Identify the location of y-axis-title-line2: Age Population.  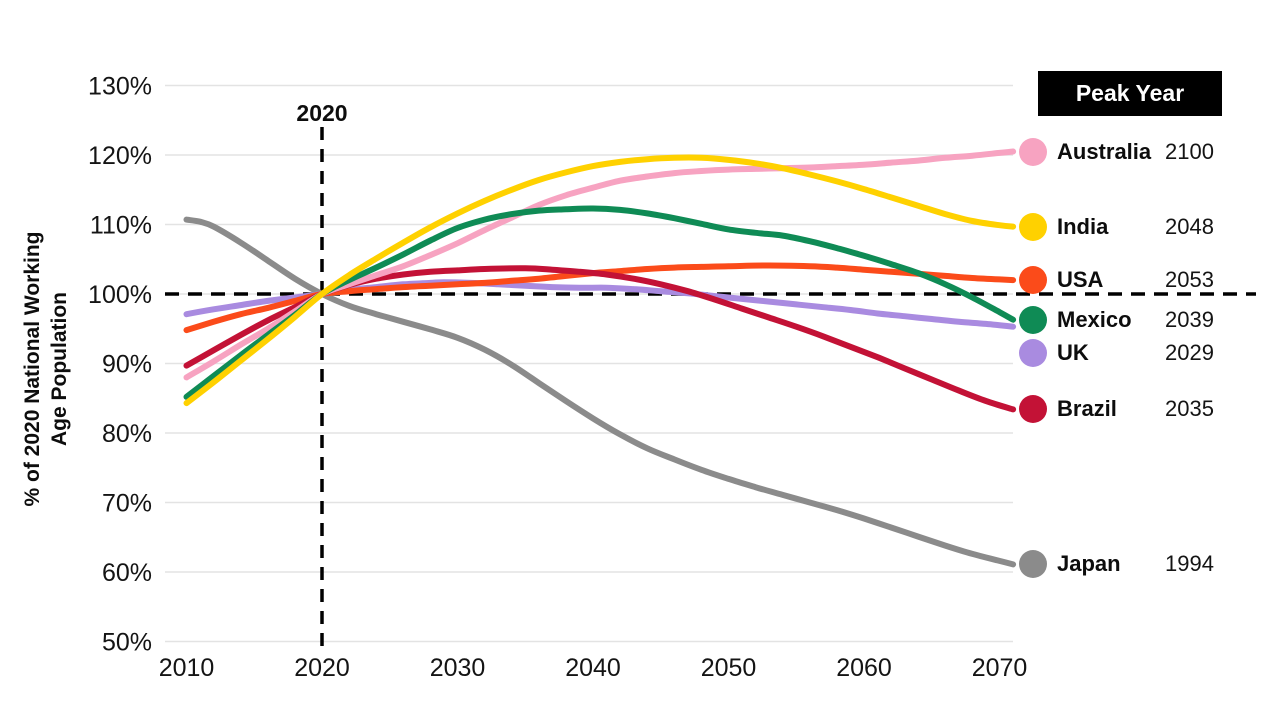
(59, 369).